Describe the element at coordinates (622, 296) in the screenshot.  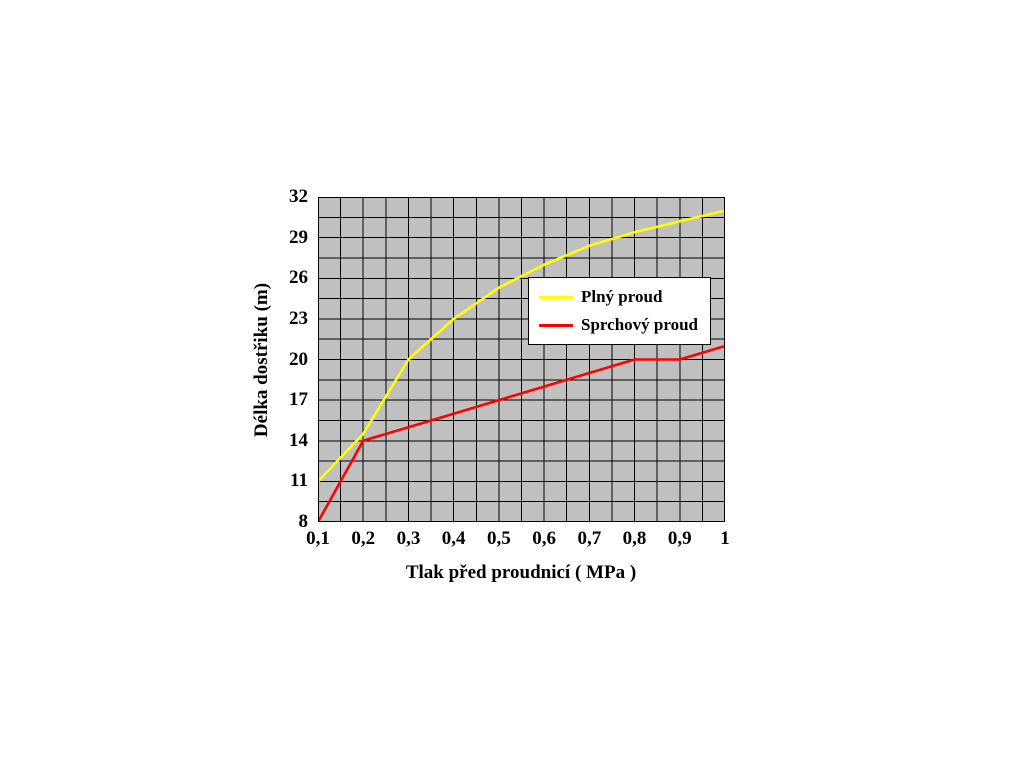
I see `legend-label: Plný proud` at that location.